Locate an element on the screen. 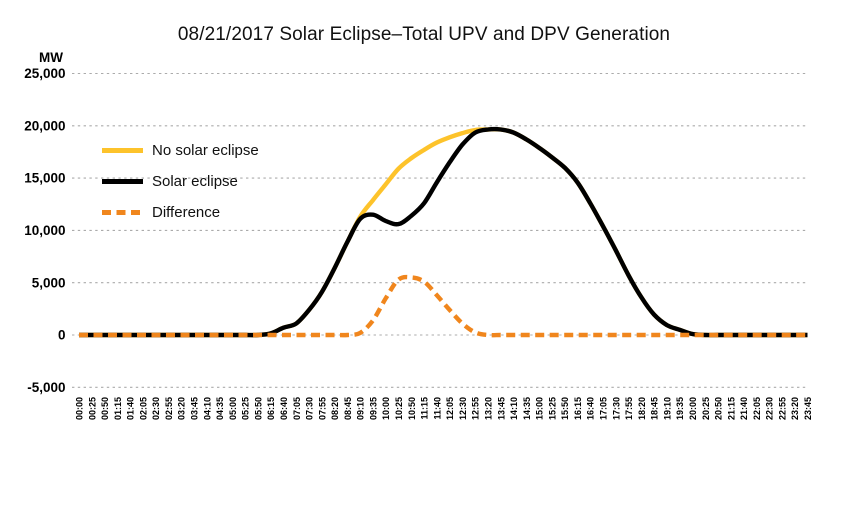 Image resolution: width=848 pixels, height=518 pixels. x-tick-label: 01:15 is located at coordinates (118, 408).